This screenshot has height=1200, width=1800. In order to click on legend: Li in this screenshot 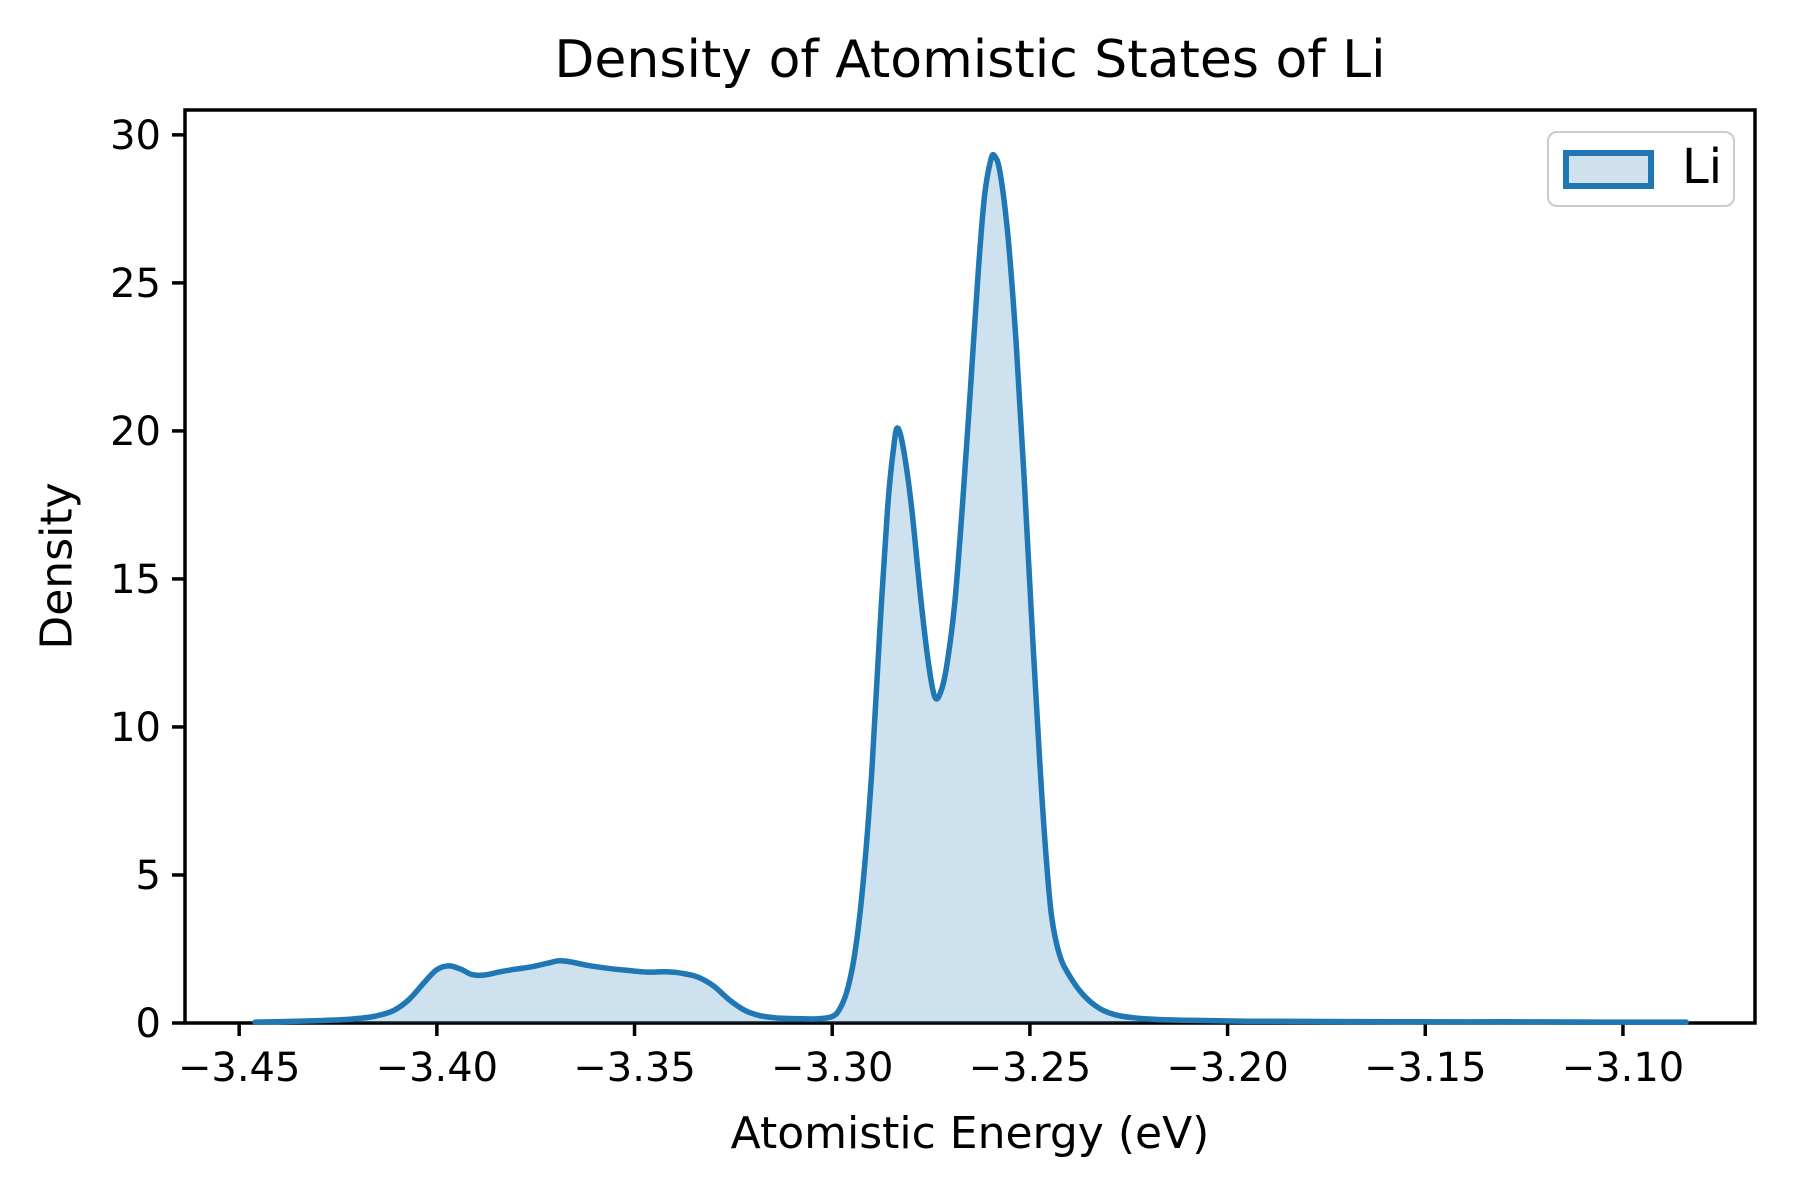, I will do `click(1641, 169)`.